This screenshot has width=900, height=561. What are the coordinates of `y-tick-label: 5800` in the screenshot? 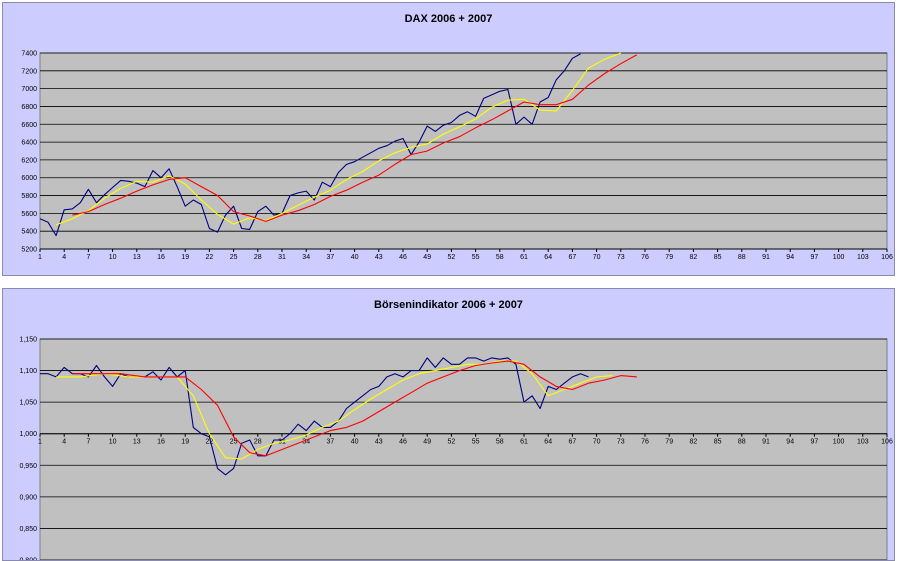 It's located at (29, 196).